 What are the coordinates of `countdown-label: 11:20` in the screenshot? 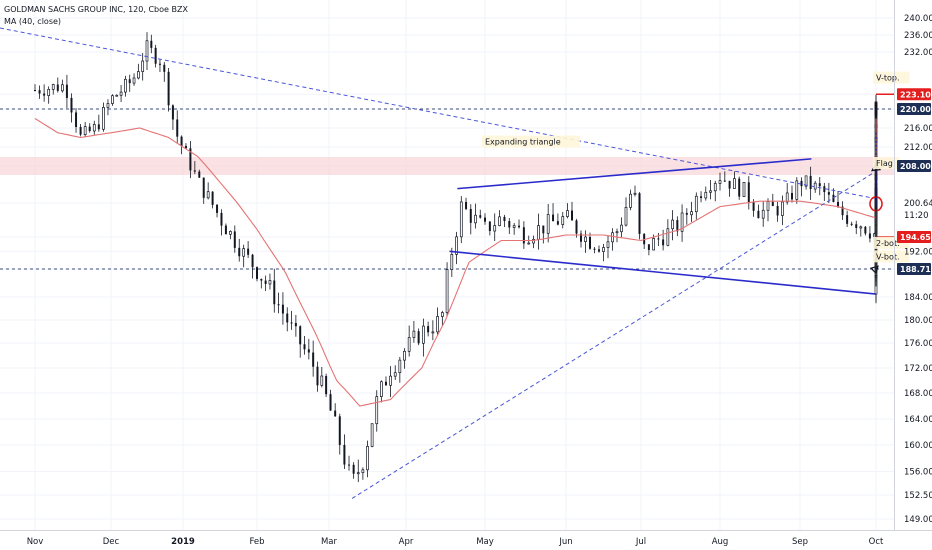 It's located at (916, 216).